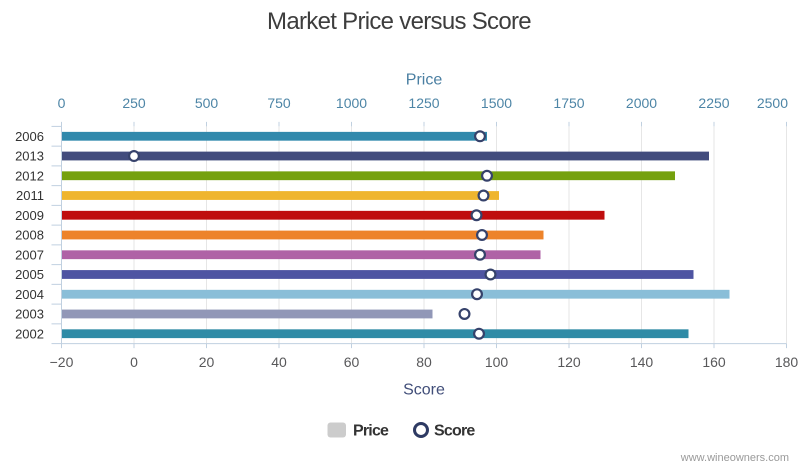 Image resolution: width=800 pixels, height=471 pixels. I want to click on svg-text: 1750, so click(568, 103).